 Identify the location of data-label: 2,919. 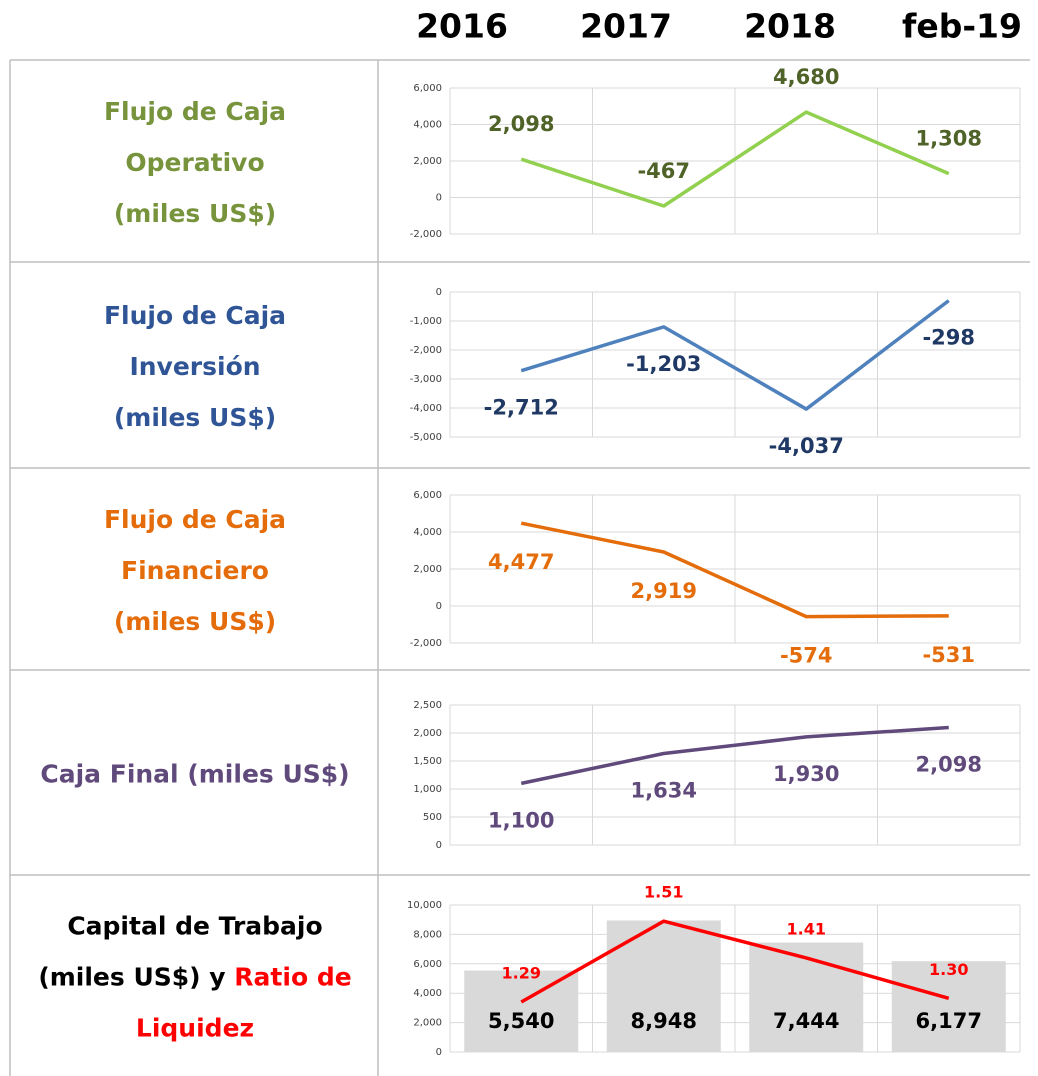
(664, 591).